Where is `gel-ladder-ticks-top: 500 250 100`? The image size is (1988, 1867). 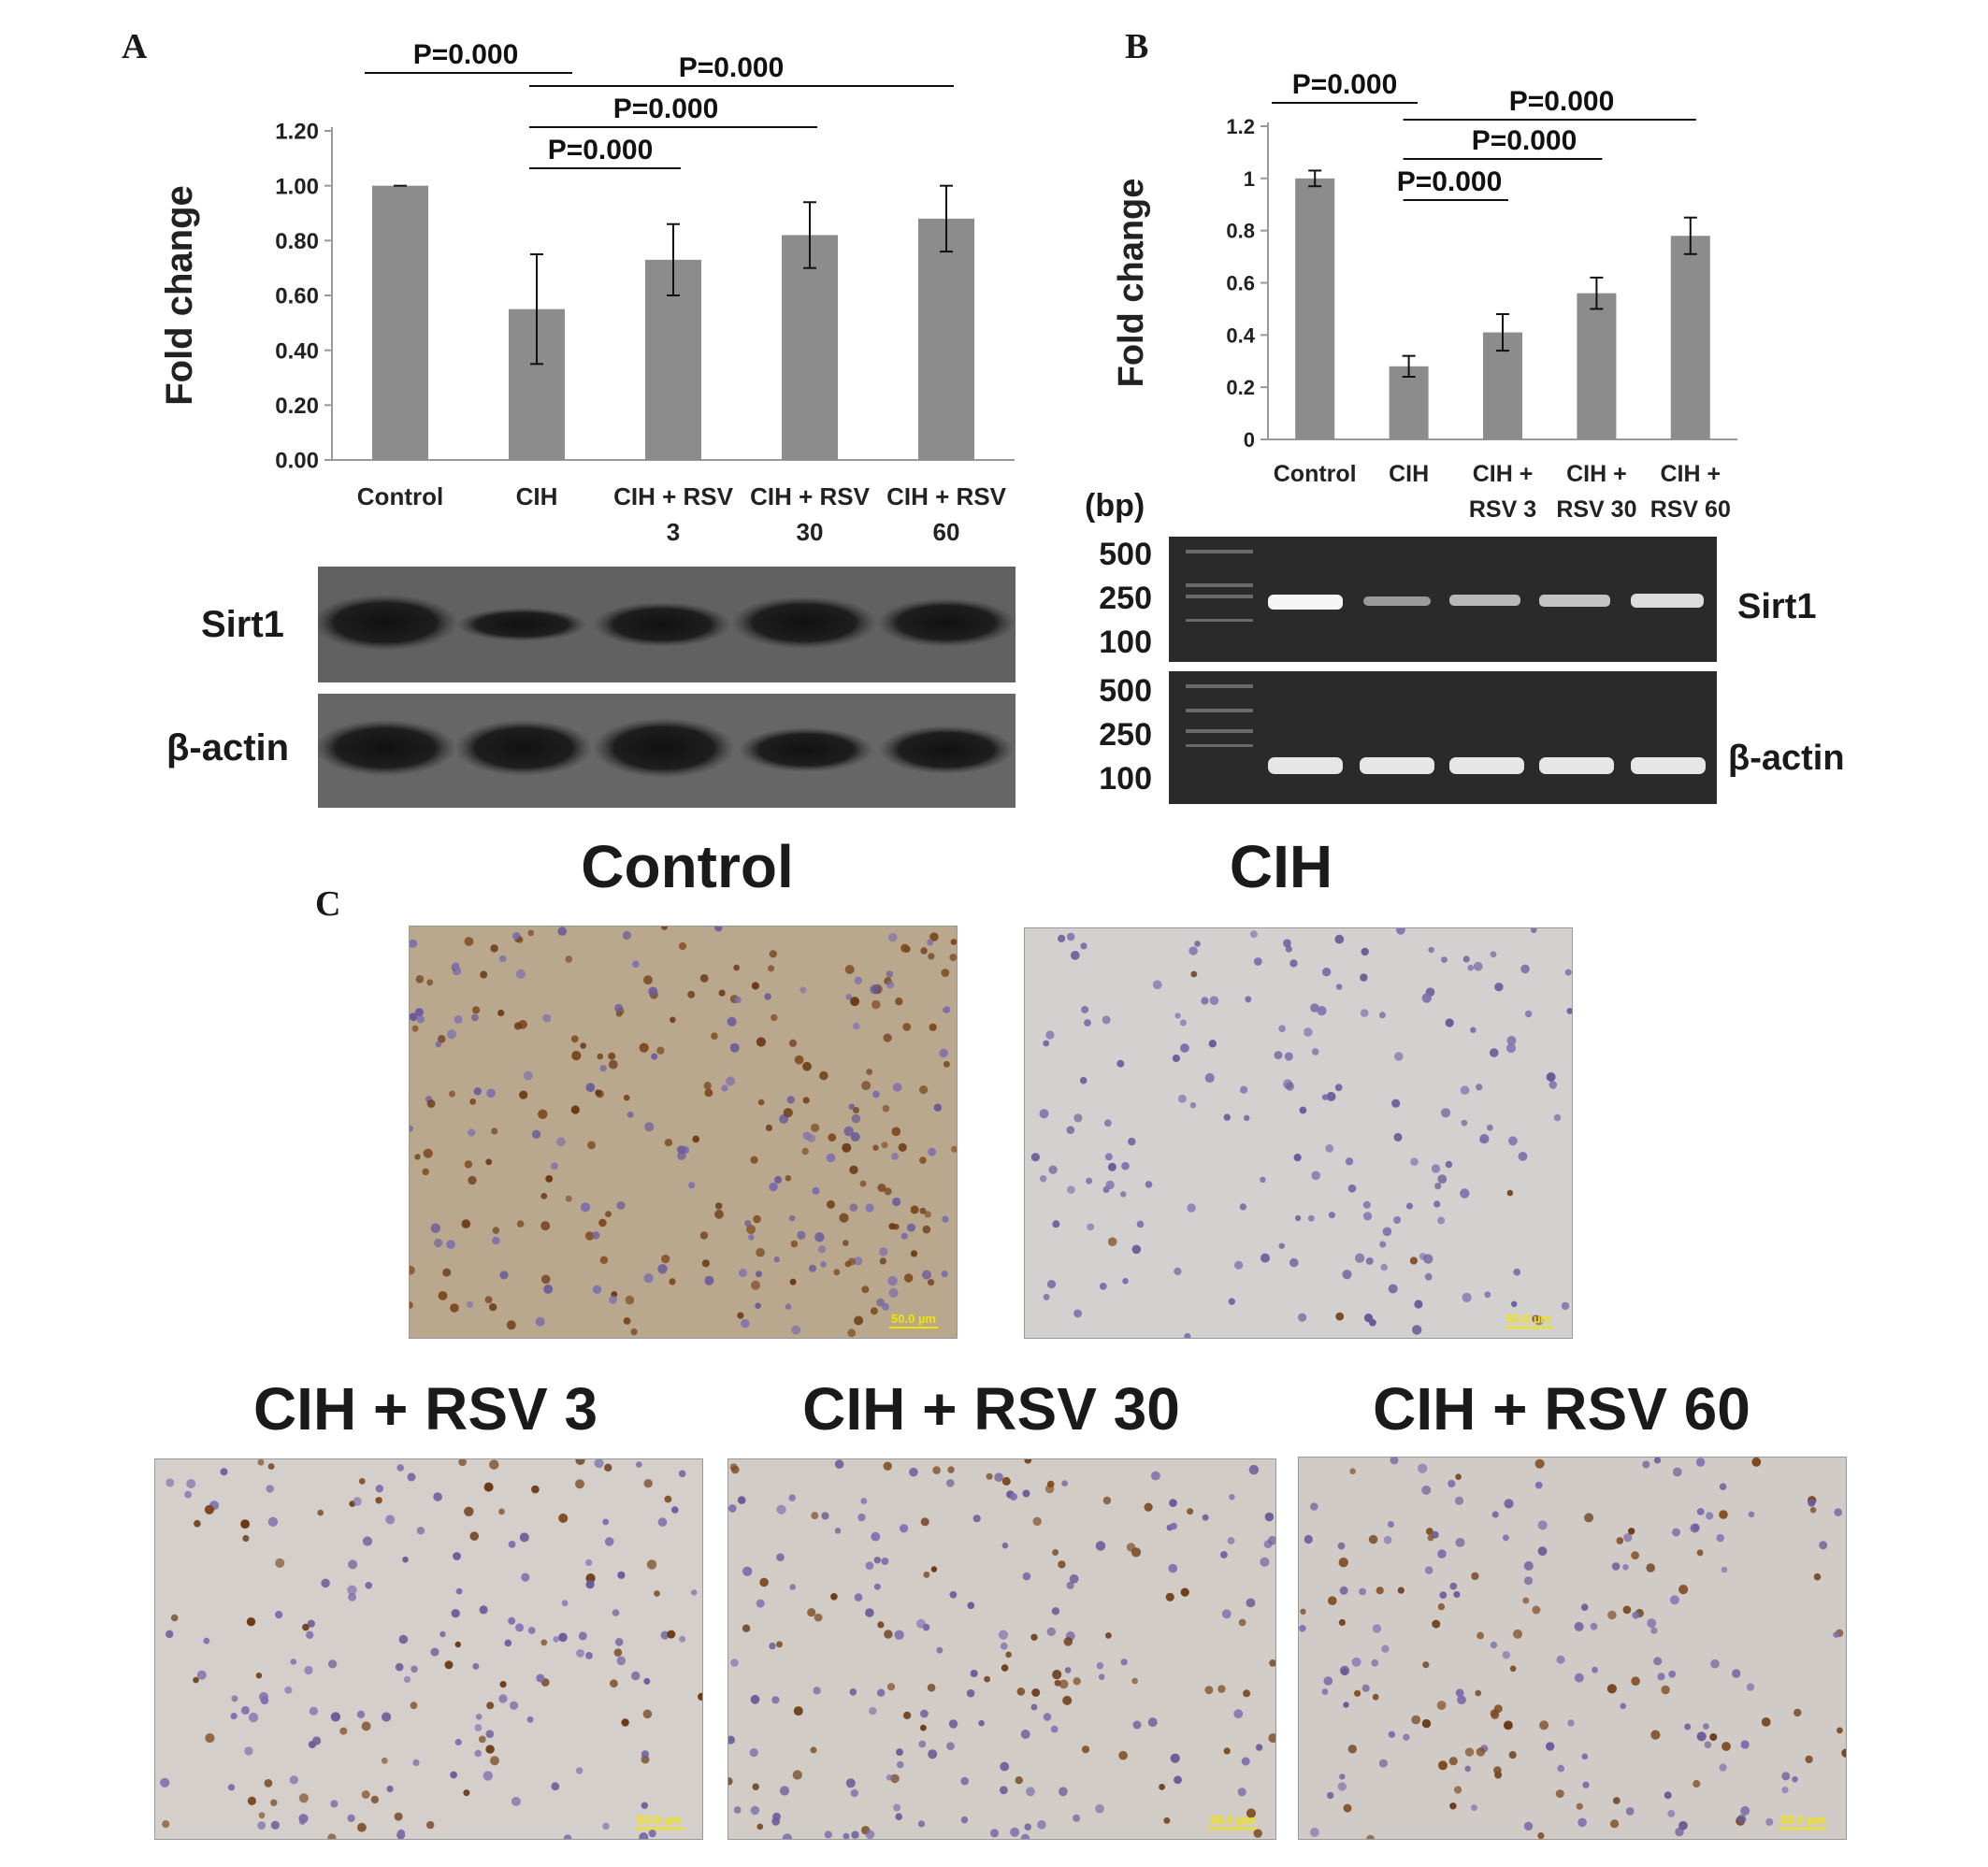
gel-ladder-ticks-top: 500 250 100 is located at coordinates (1119, 599).